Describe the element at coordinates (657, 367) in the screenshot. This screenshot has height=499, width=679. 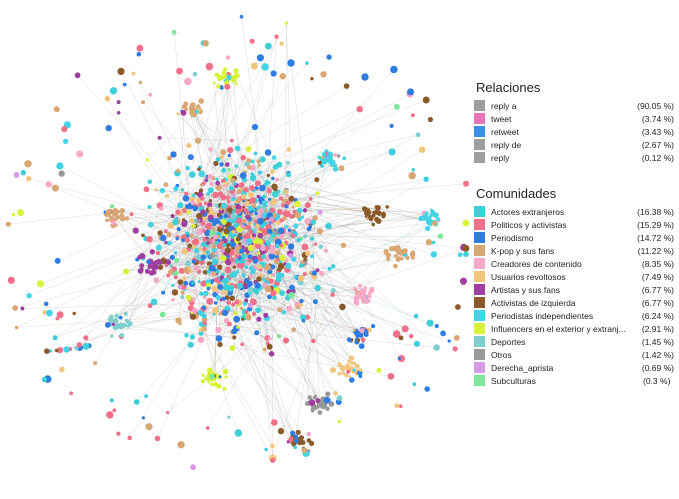
I see `legend-percentage: (0.69 %)` at that location.